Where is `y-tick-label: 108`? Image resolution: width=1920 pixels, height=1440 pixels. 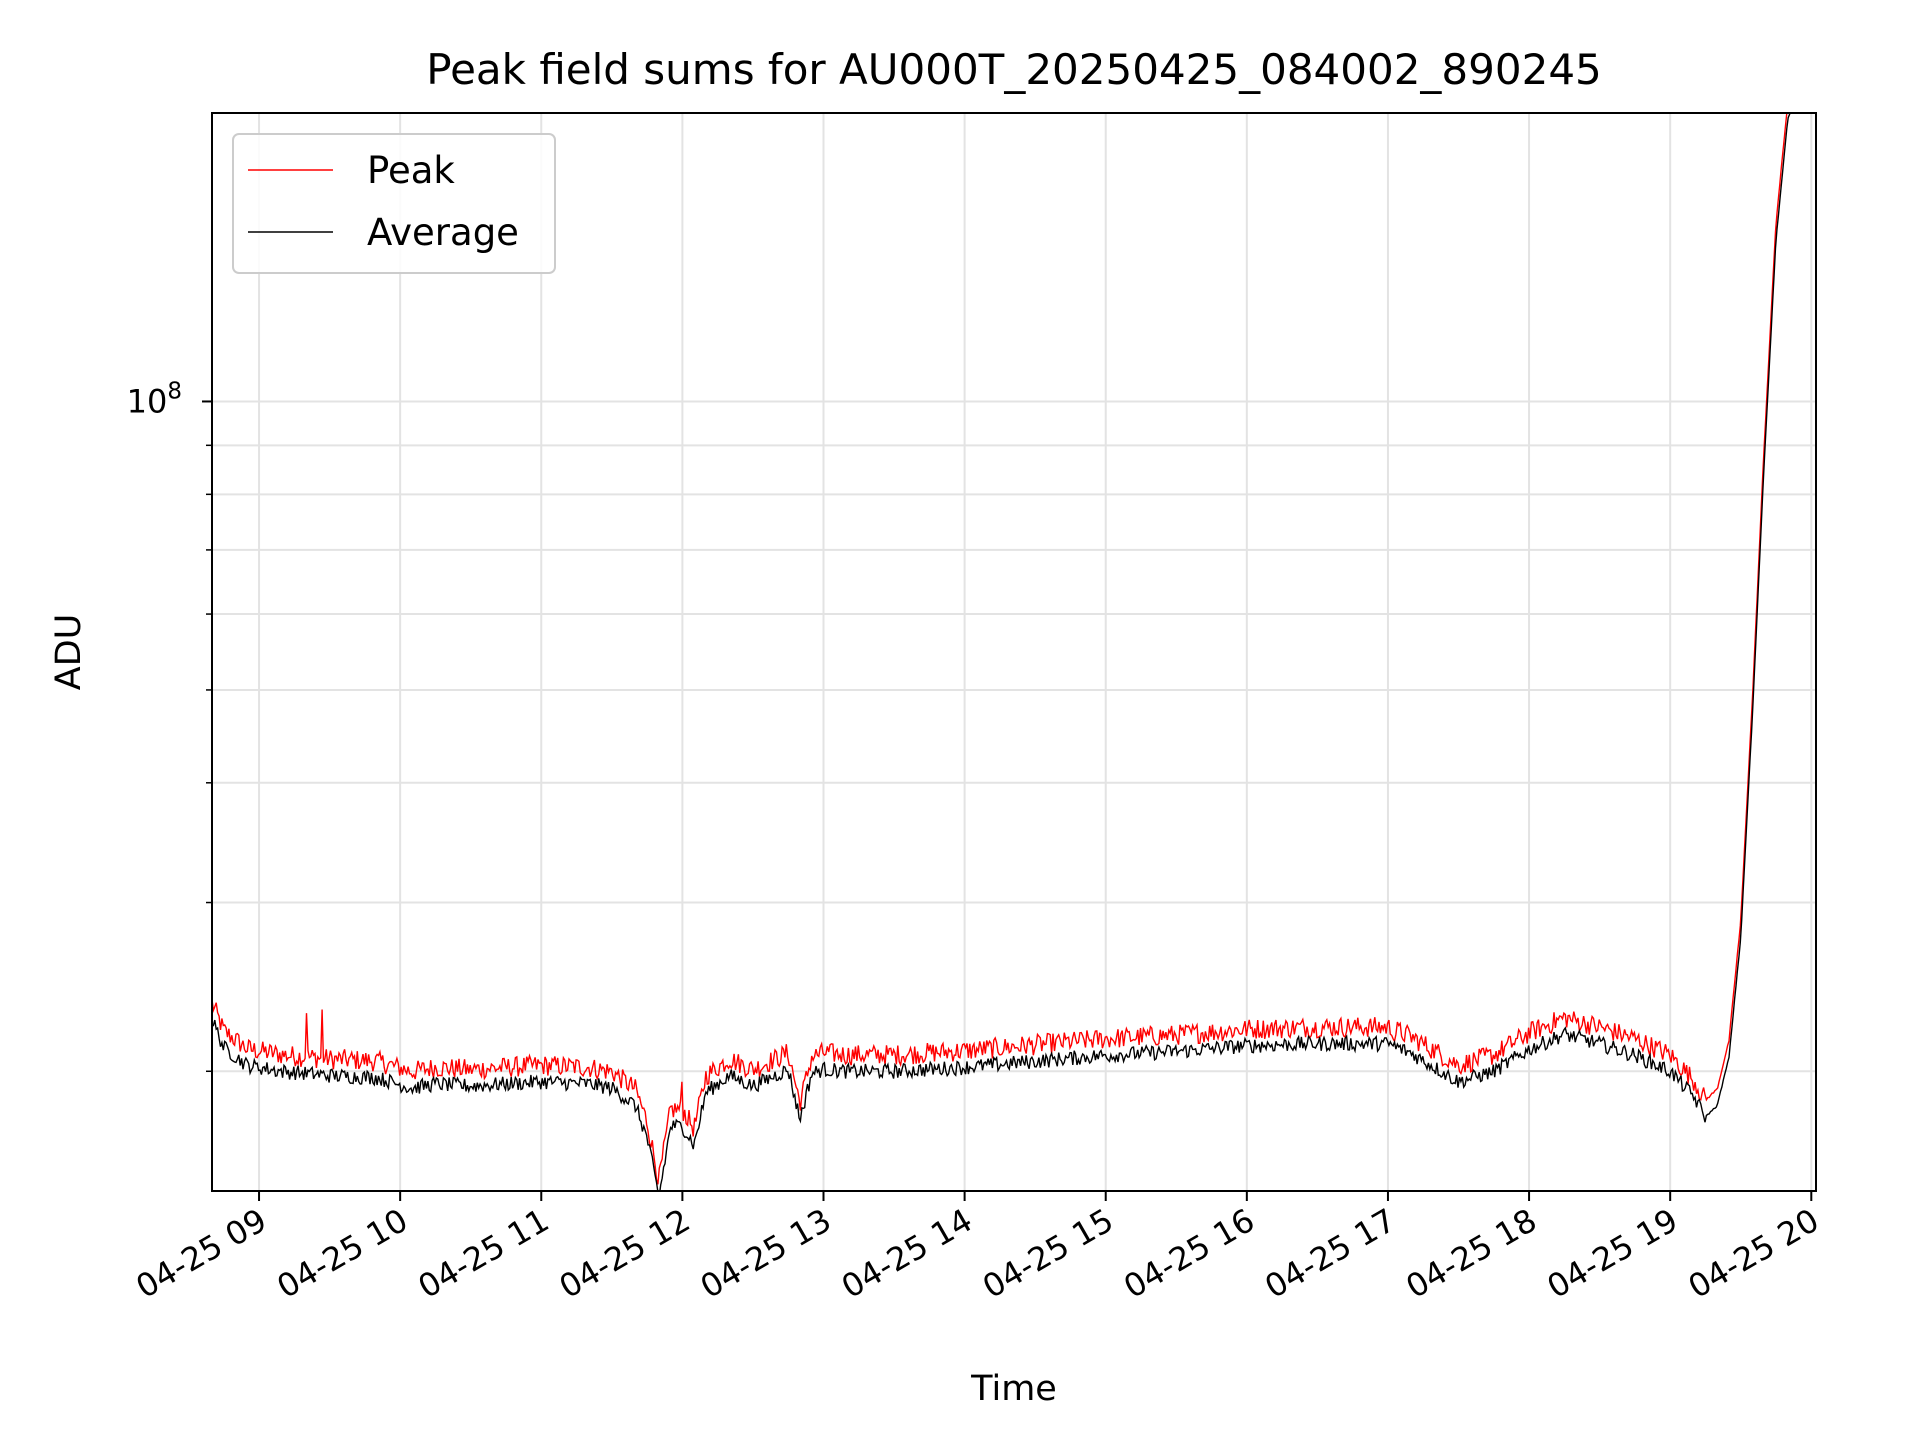
y-tick-label: 108 is located at coordinates (154, 399).